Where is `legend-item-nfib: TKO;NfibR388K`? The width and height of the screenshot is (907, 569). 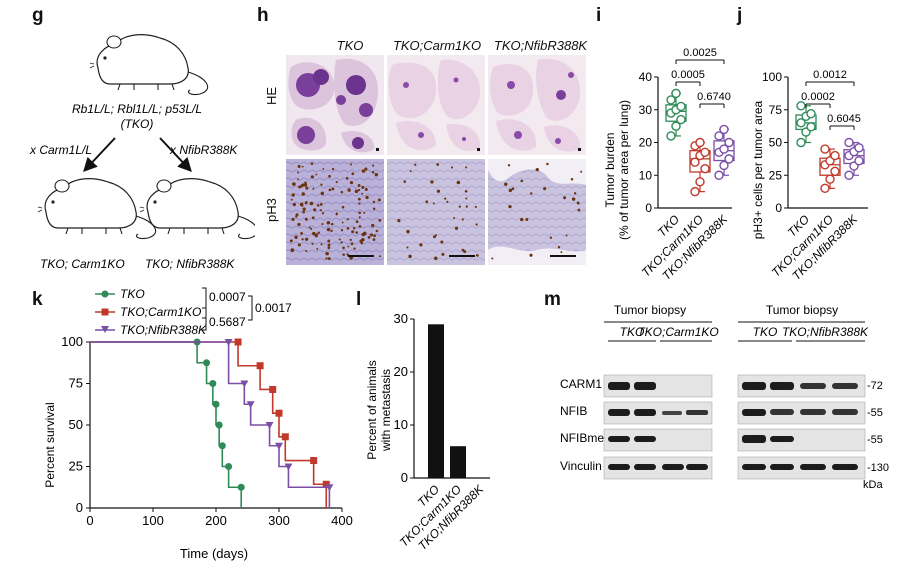
legend-item-nfib: TKO;NfibR388K is located at coordinates (163, 330).